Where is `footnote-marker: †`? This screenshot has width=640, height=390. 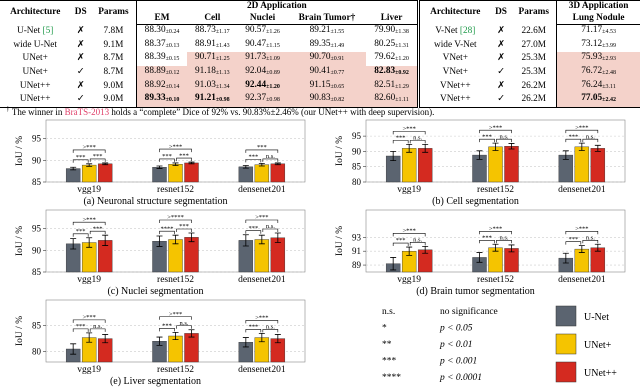 footnote-marker: † is located at coordinates (8, 108).